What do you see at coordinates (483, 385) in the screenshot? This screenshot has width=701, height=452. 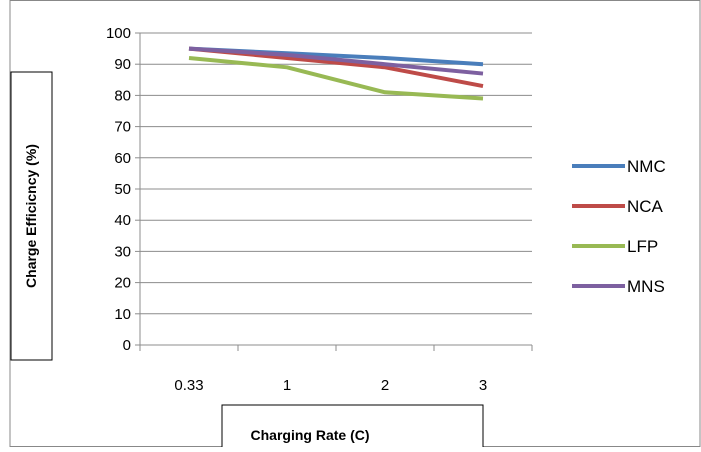 I see `x-tick-label-3: 3` at bounding box center [483, 385].